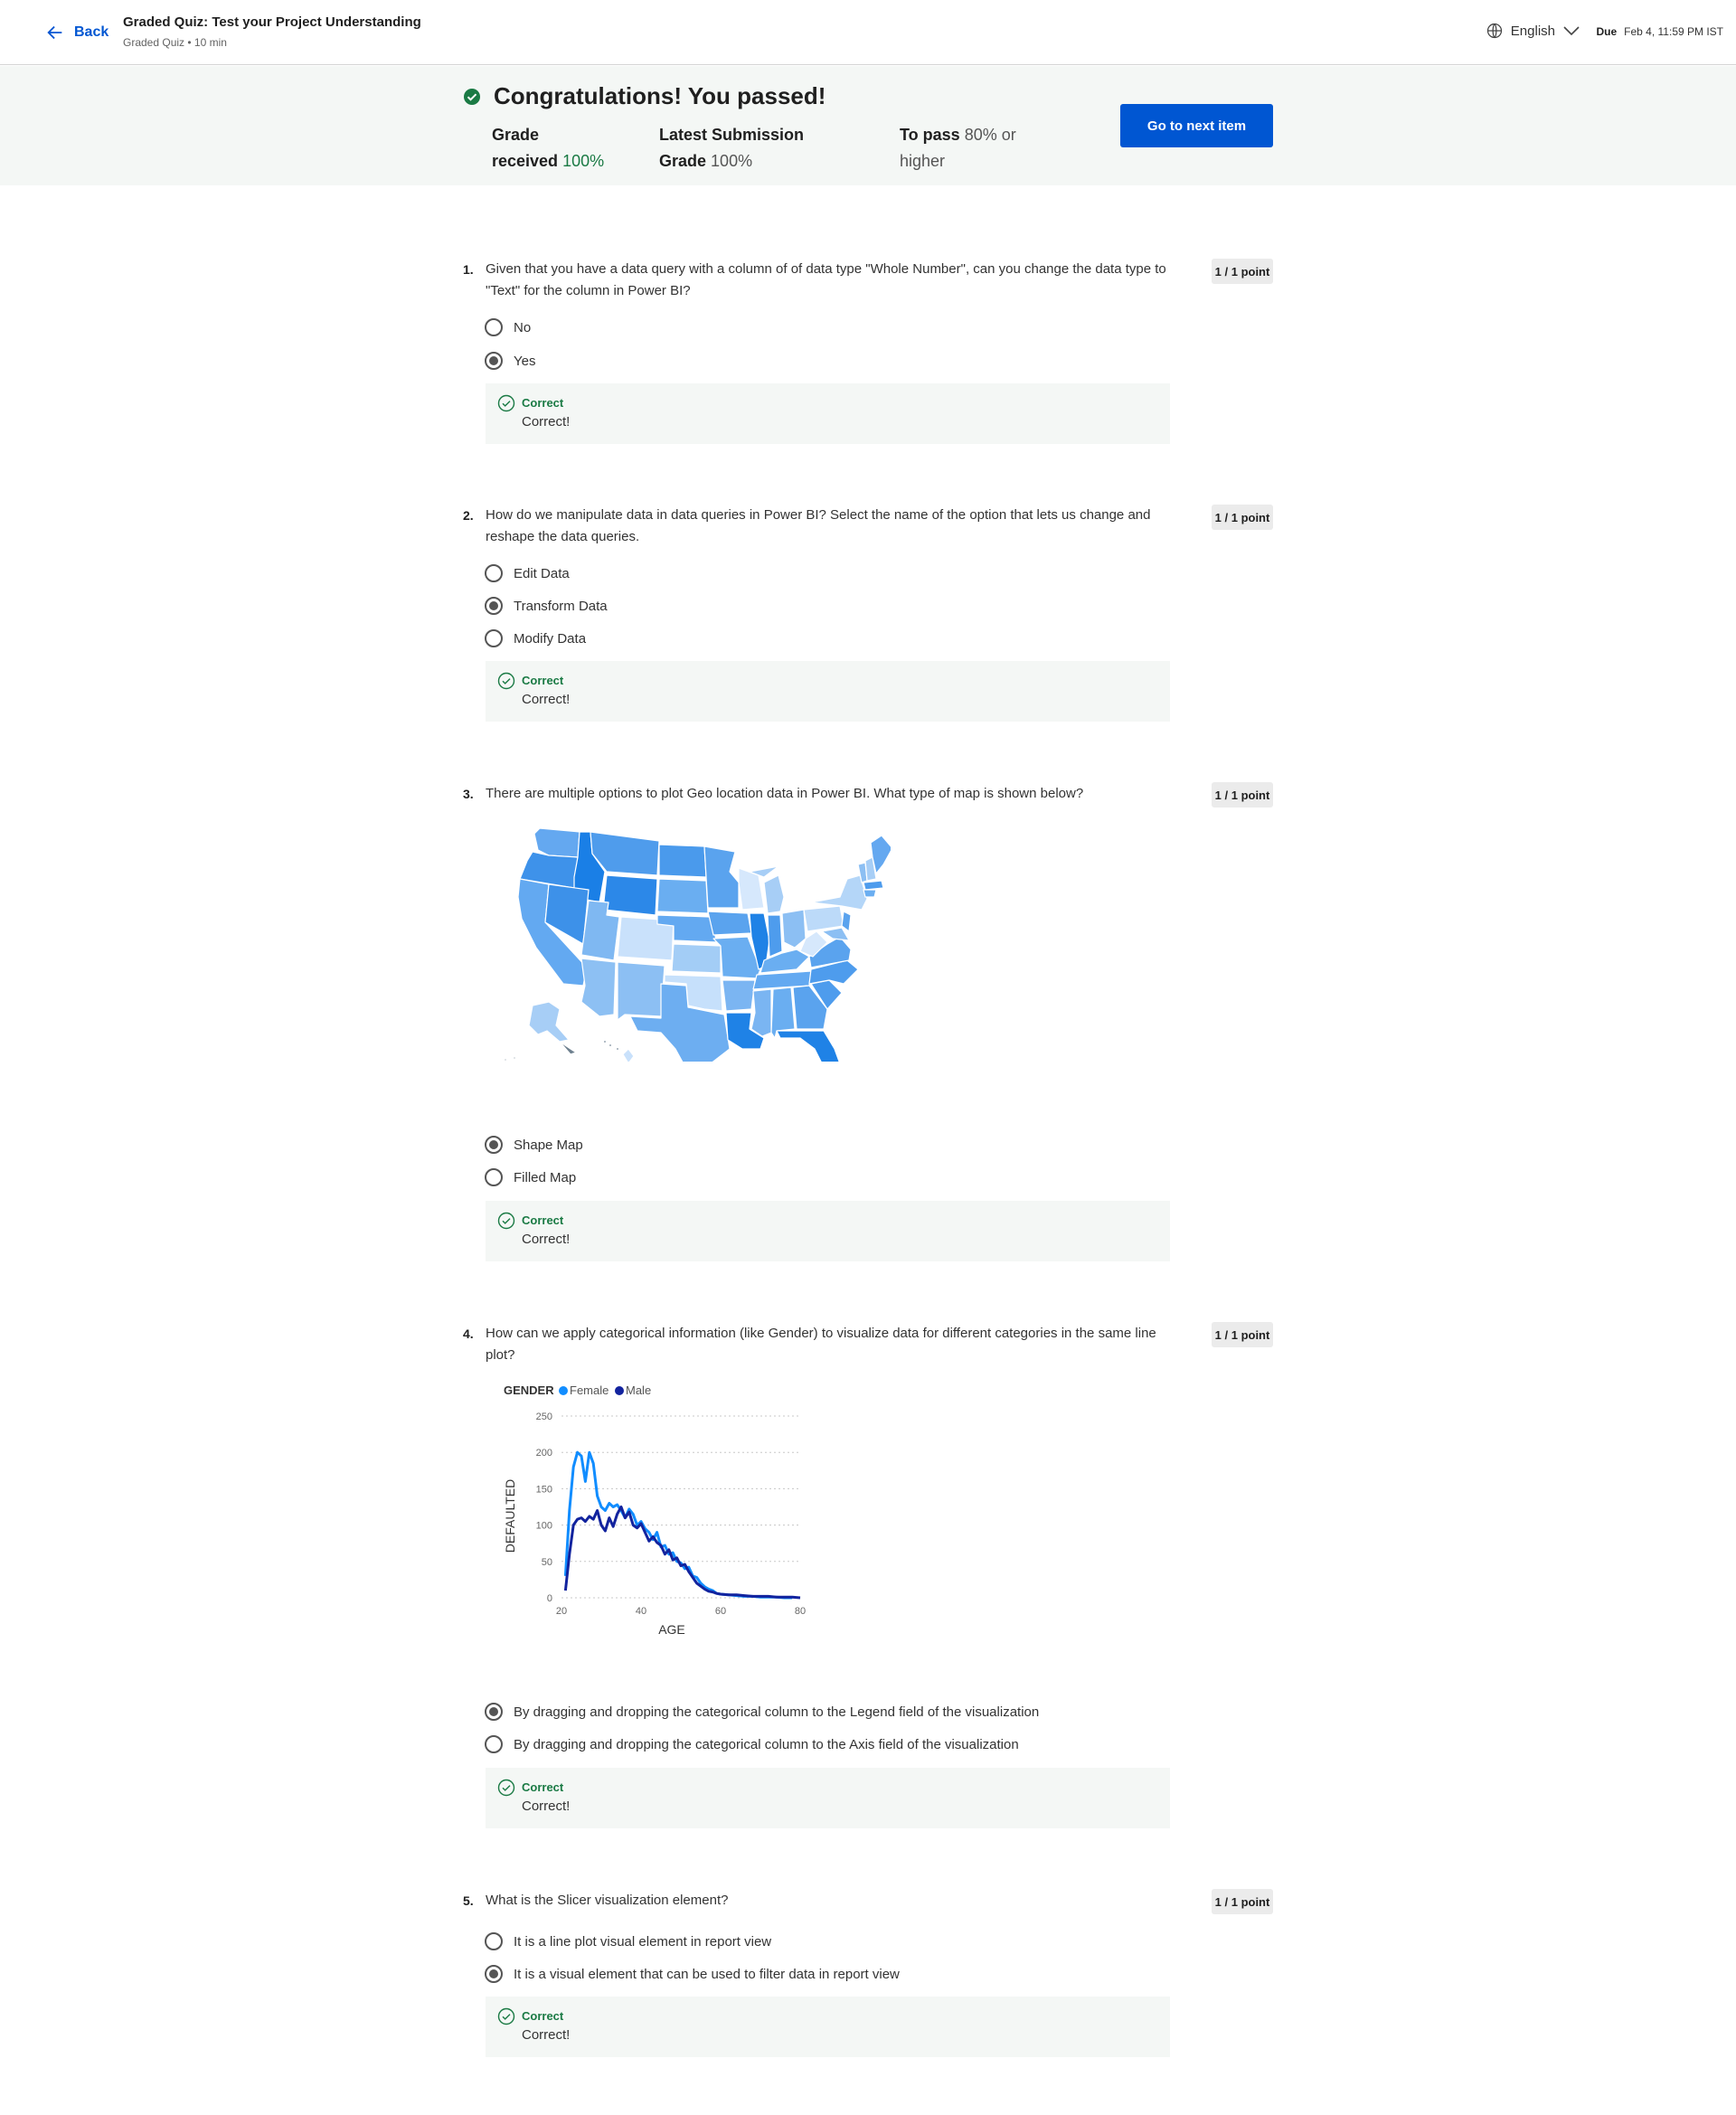  I want to click on back-label: Back, so click(92, 32).